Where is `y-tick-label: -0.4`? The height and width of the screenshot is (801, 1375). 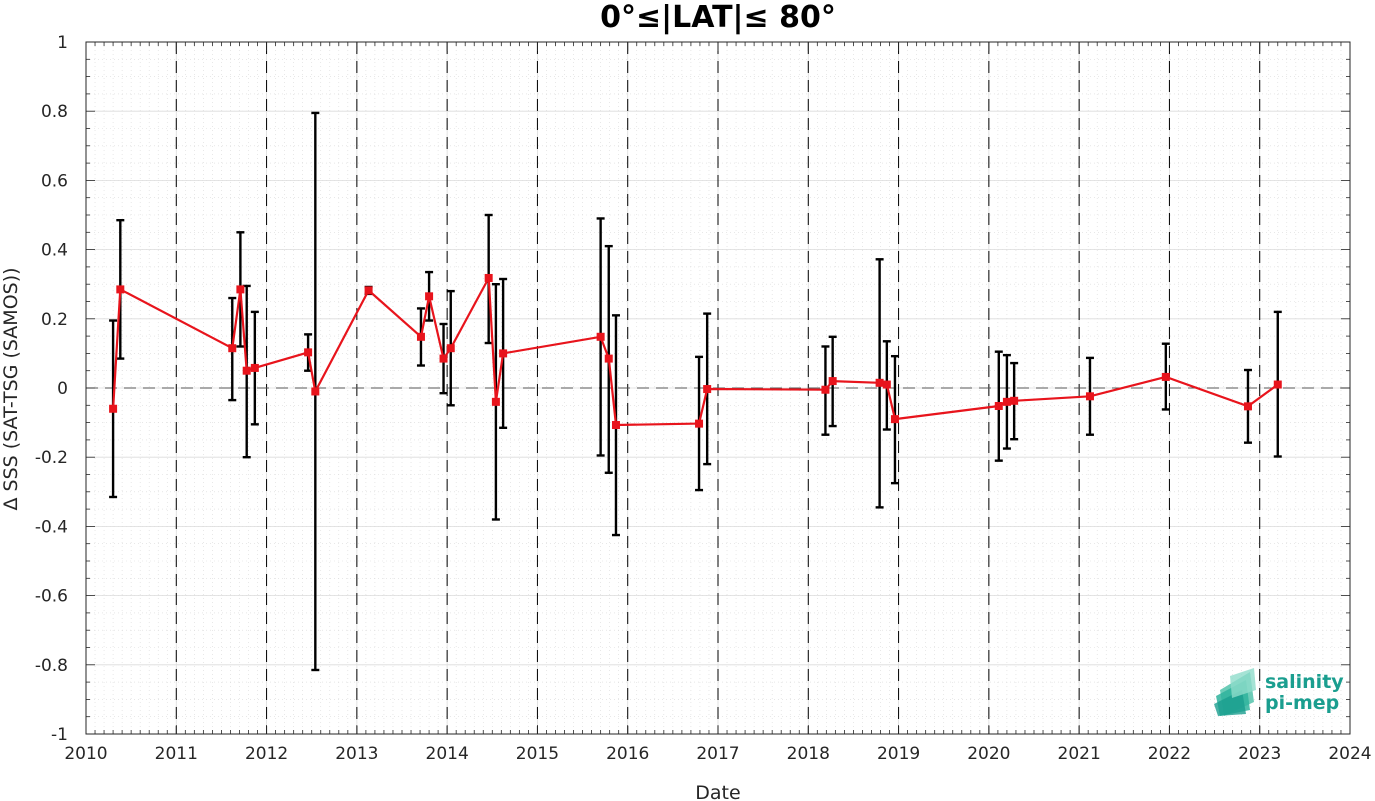
y-tick-label: -0.4 is located at coordinates (51, 527).